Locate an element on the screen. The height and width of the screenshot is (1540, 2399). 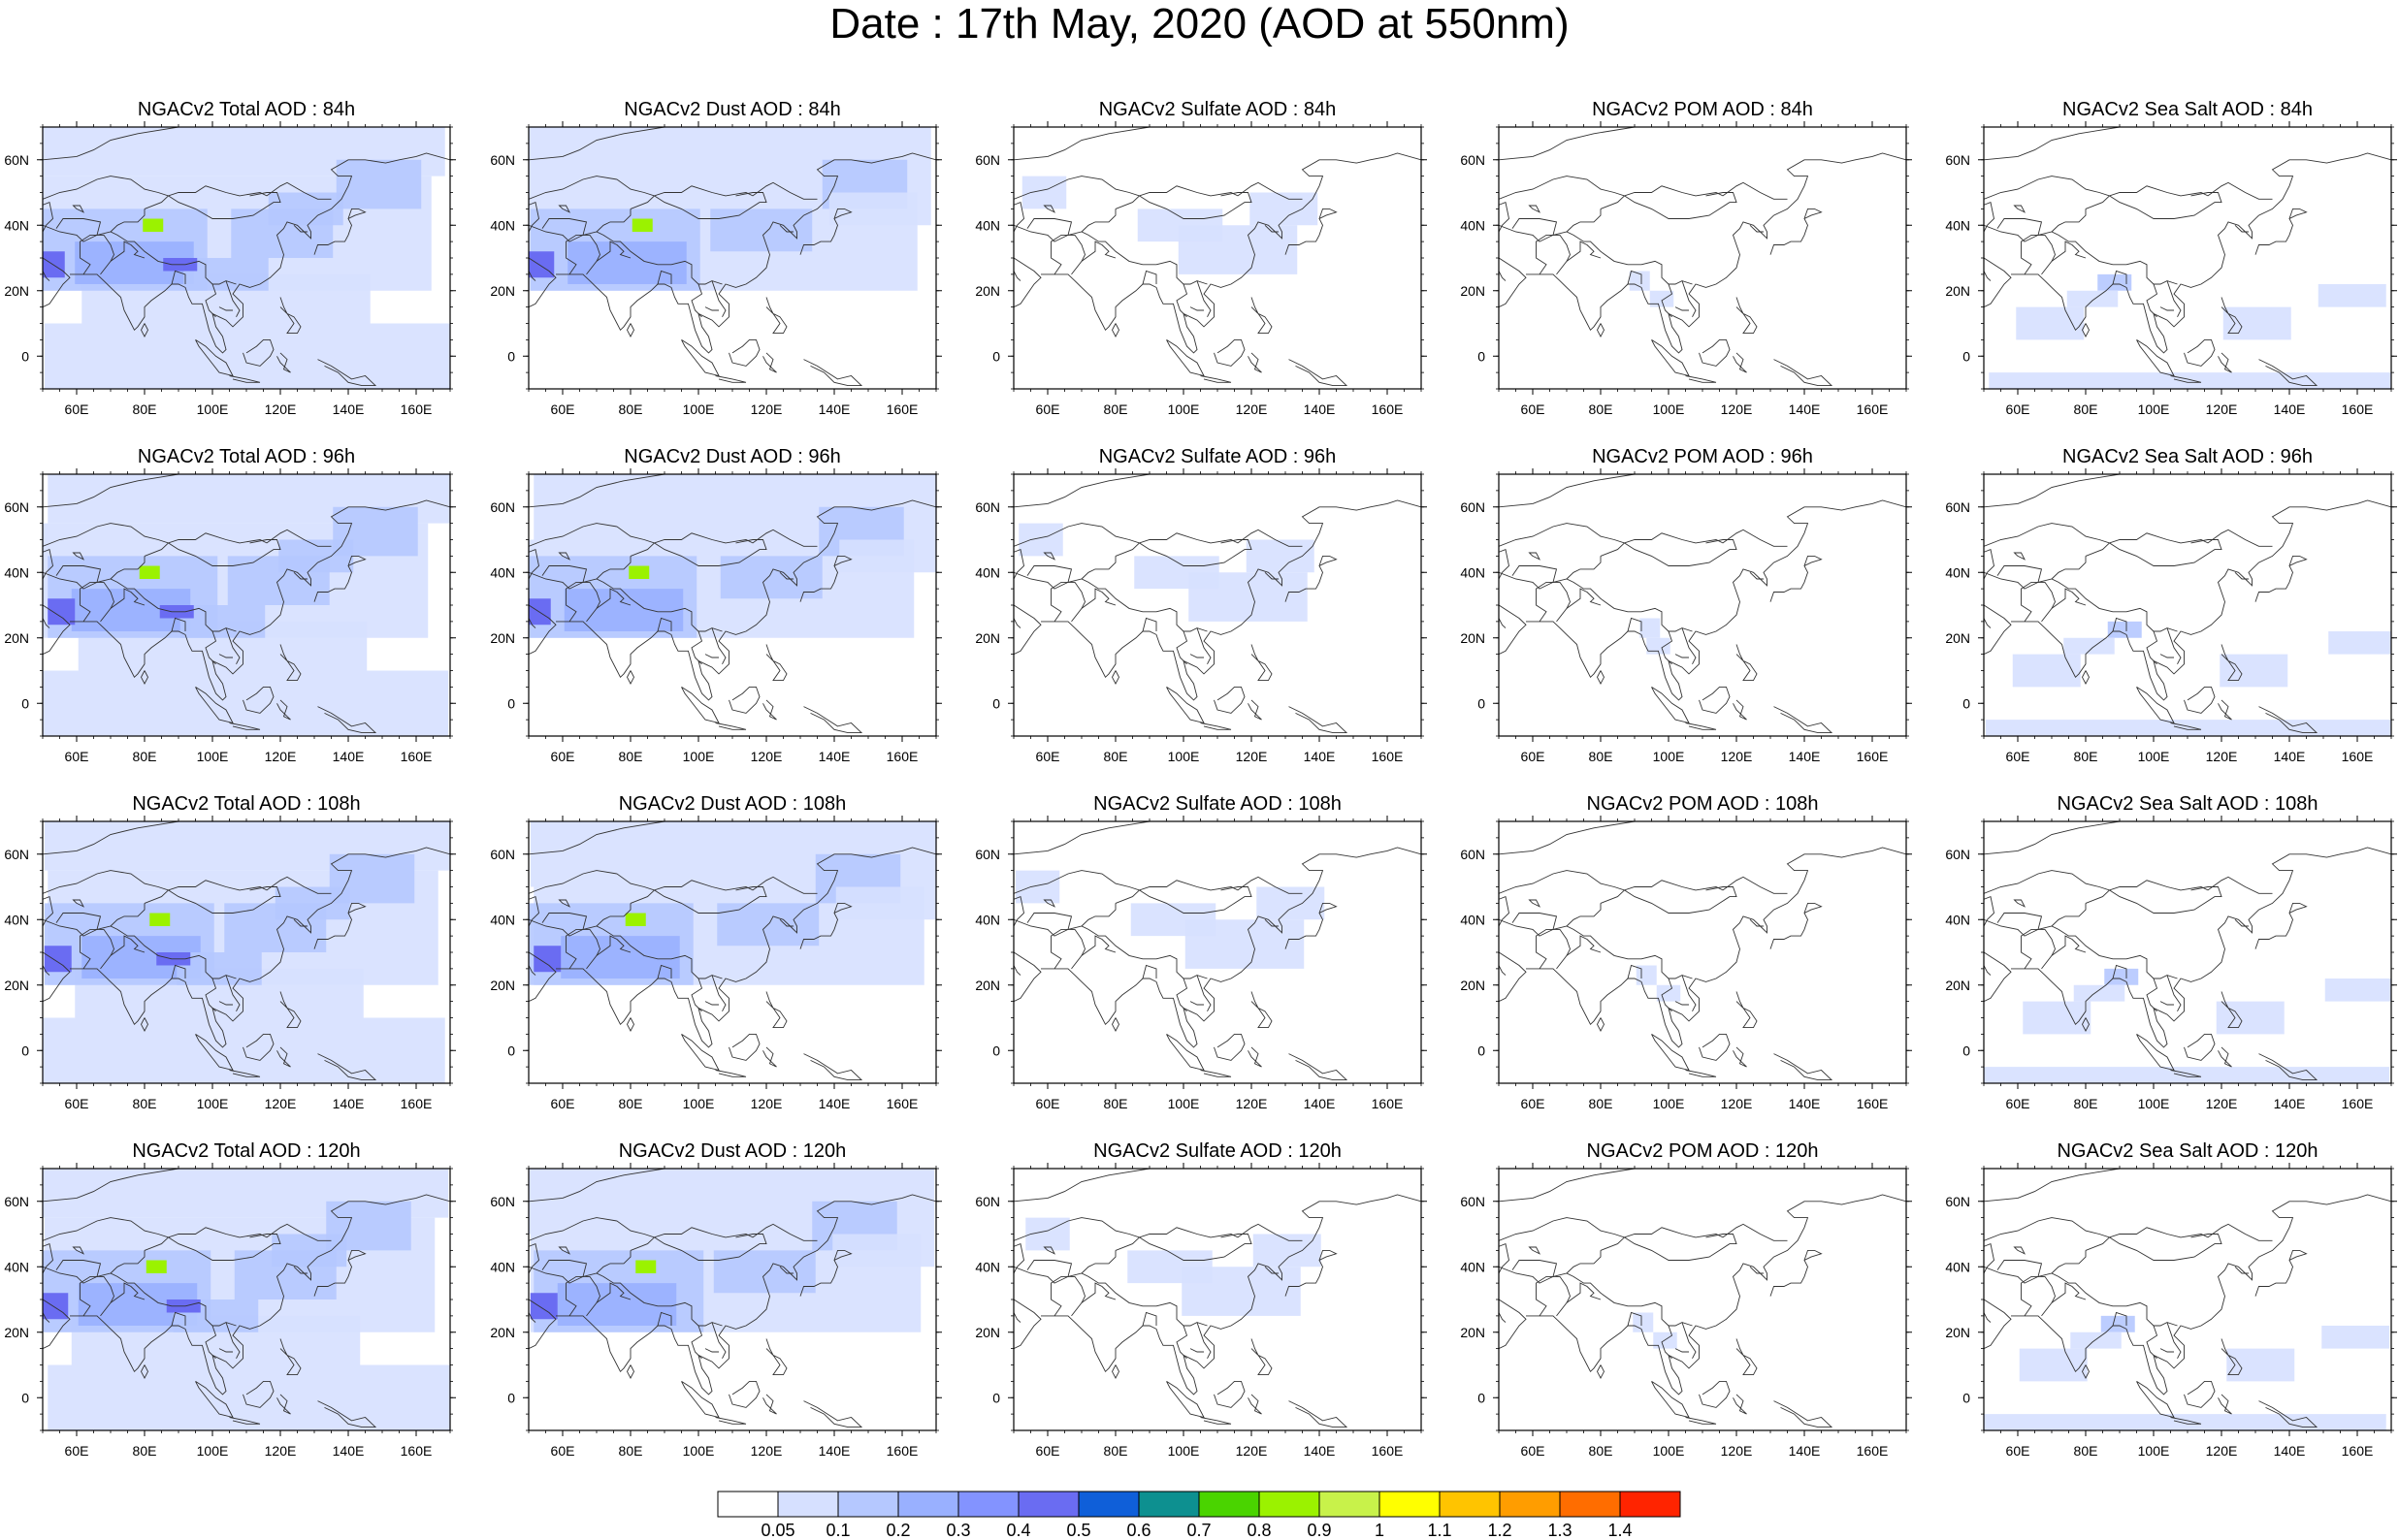
colorbar-label: 1.1 is located at coordinates (1439, 1530).